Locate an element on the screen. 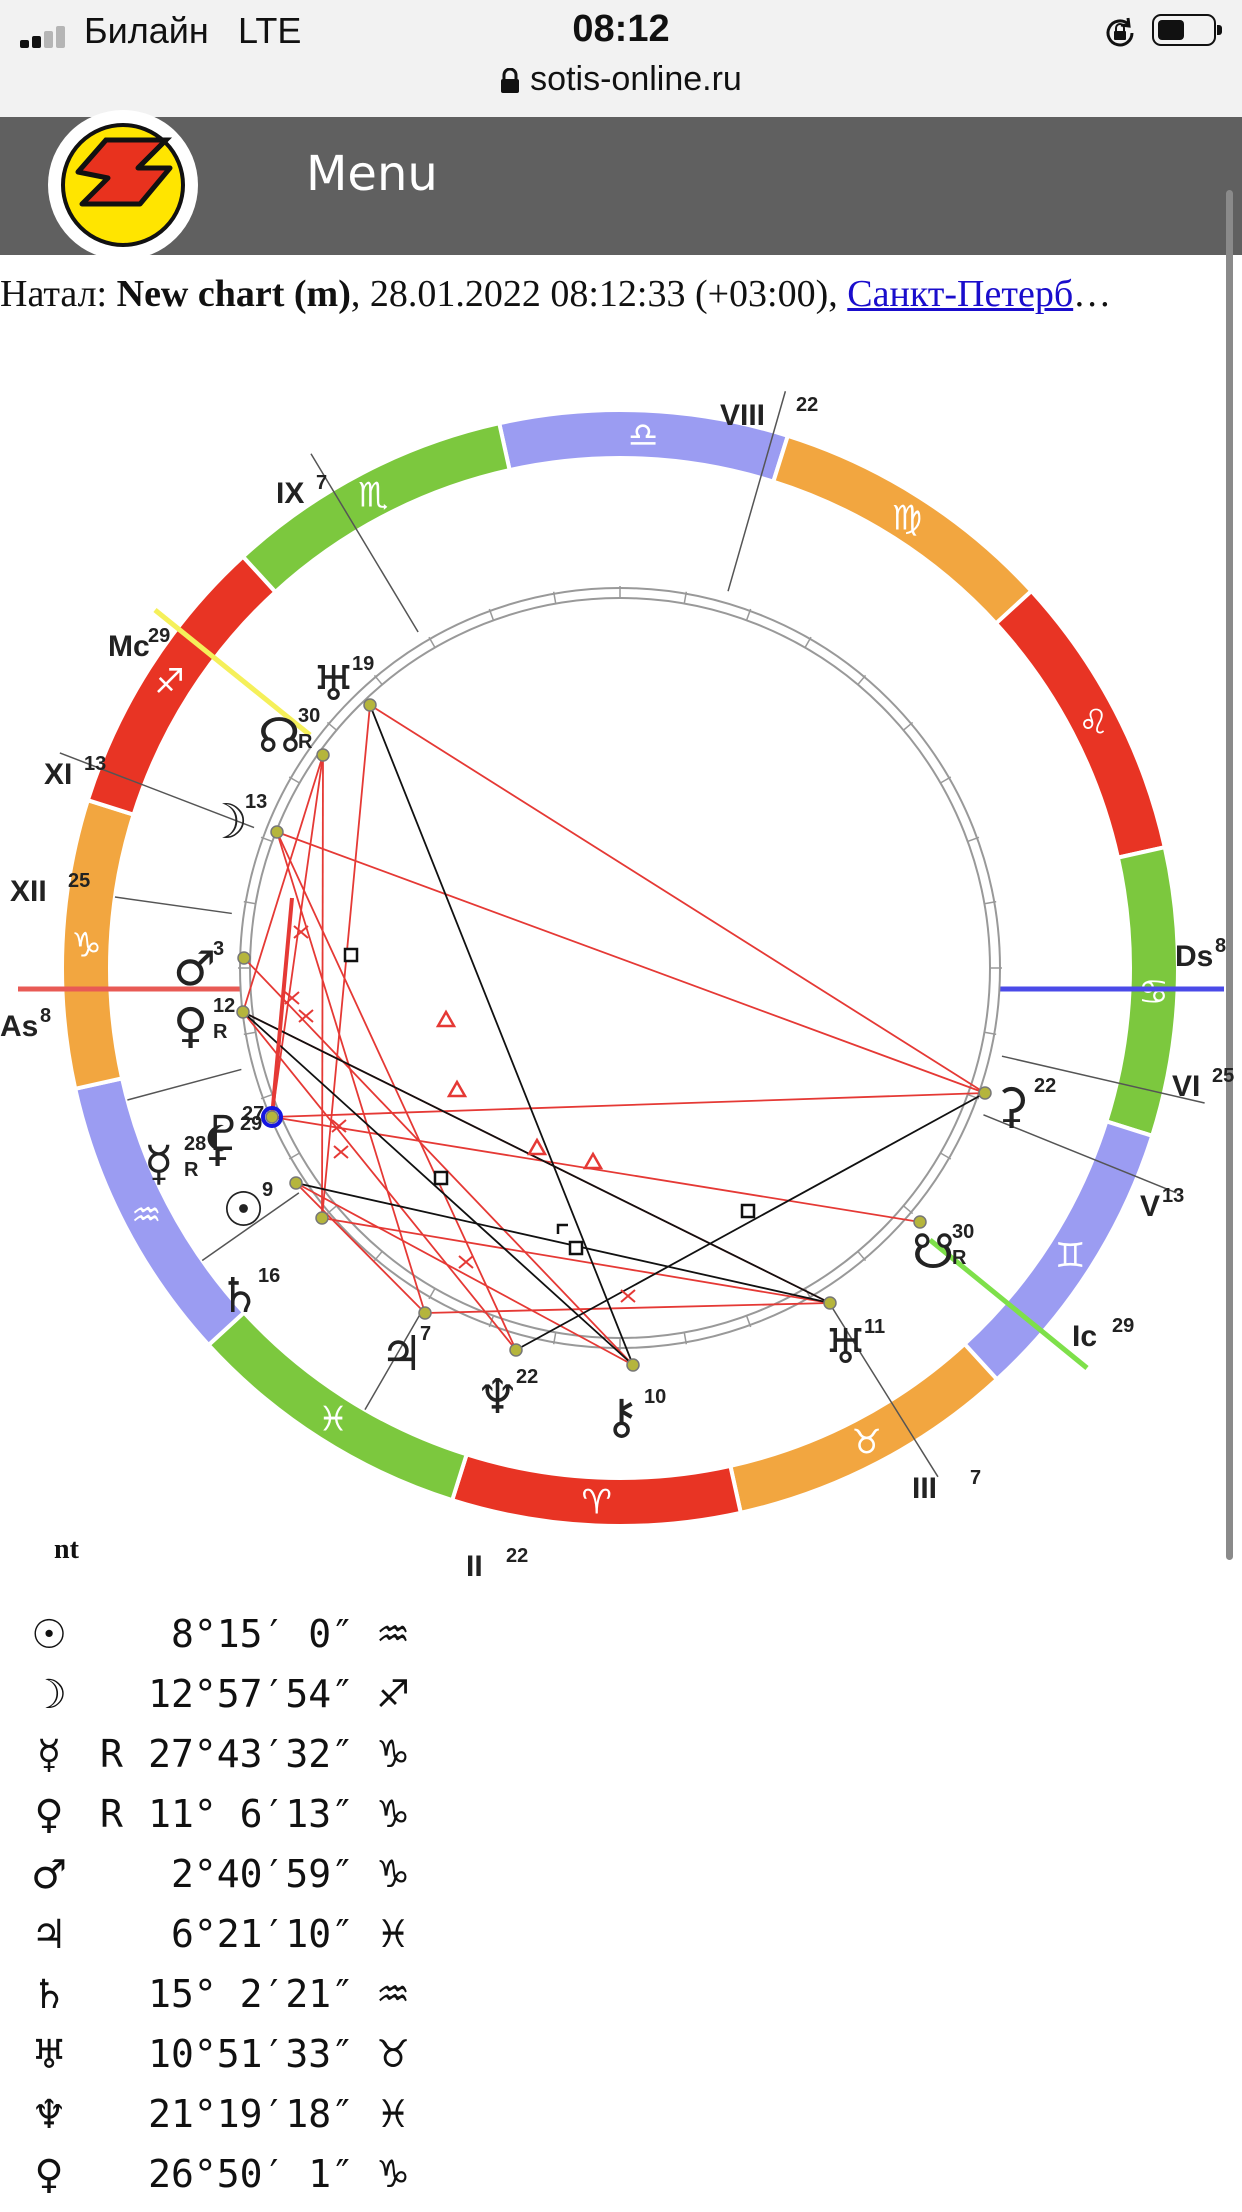  taurus-sign-icon: ♉ is located at coordinates (866, 1443).